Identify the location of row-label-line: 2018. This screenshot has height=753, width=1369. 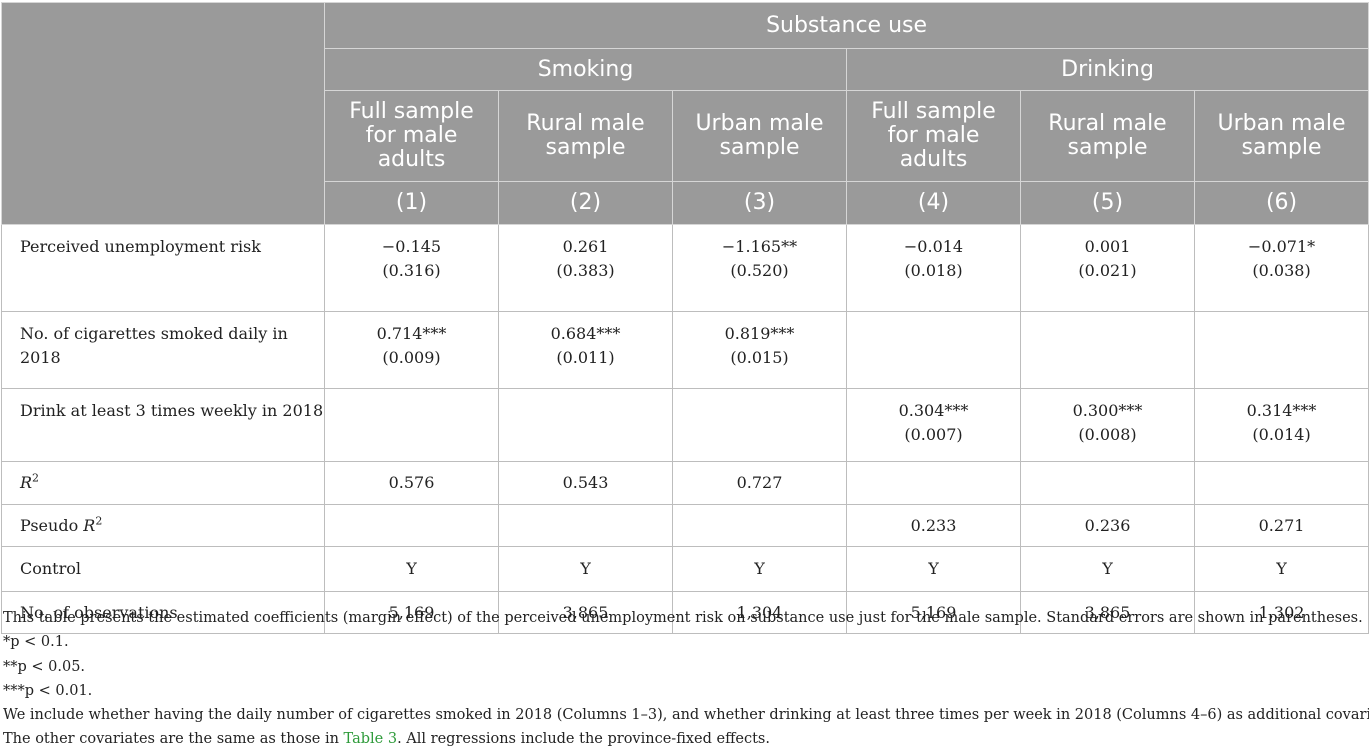
(40, 357).